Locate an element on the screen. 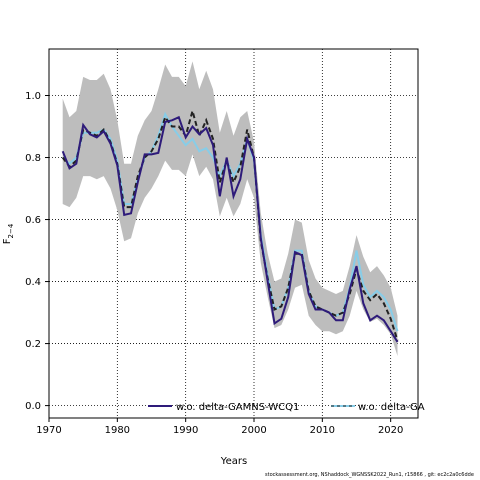  y-axis-label: F2−4 is located at coordinates (8, 233).